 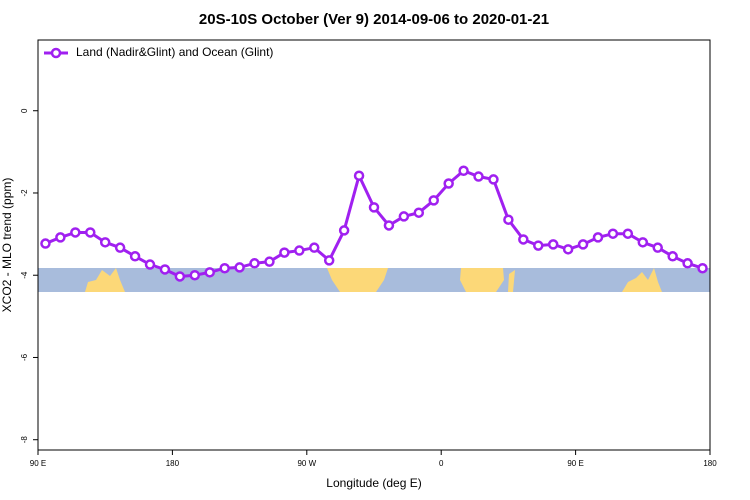 What do you see at coordinates (24, 193) in the screenshot?
I see `y-tick-label: -2` at bounding box center [24, 193].